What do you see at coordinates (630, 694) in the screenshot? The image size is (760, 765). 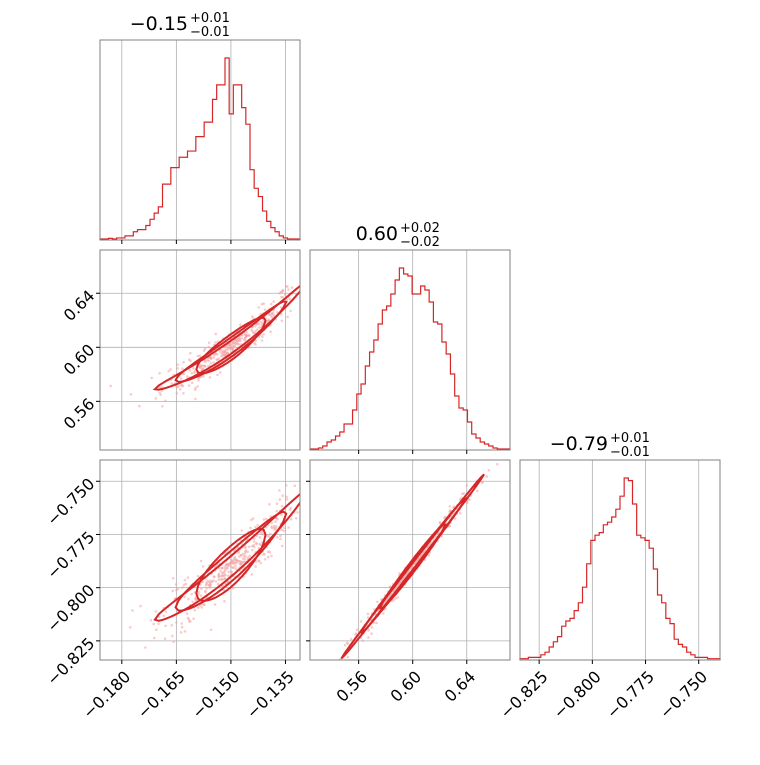 I see `x-tick-label: −0.775` at bounding box center [630, 694].